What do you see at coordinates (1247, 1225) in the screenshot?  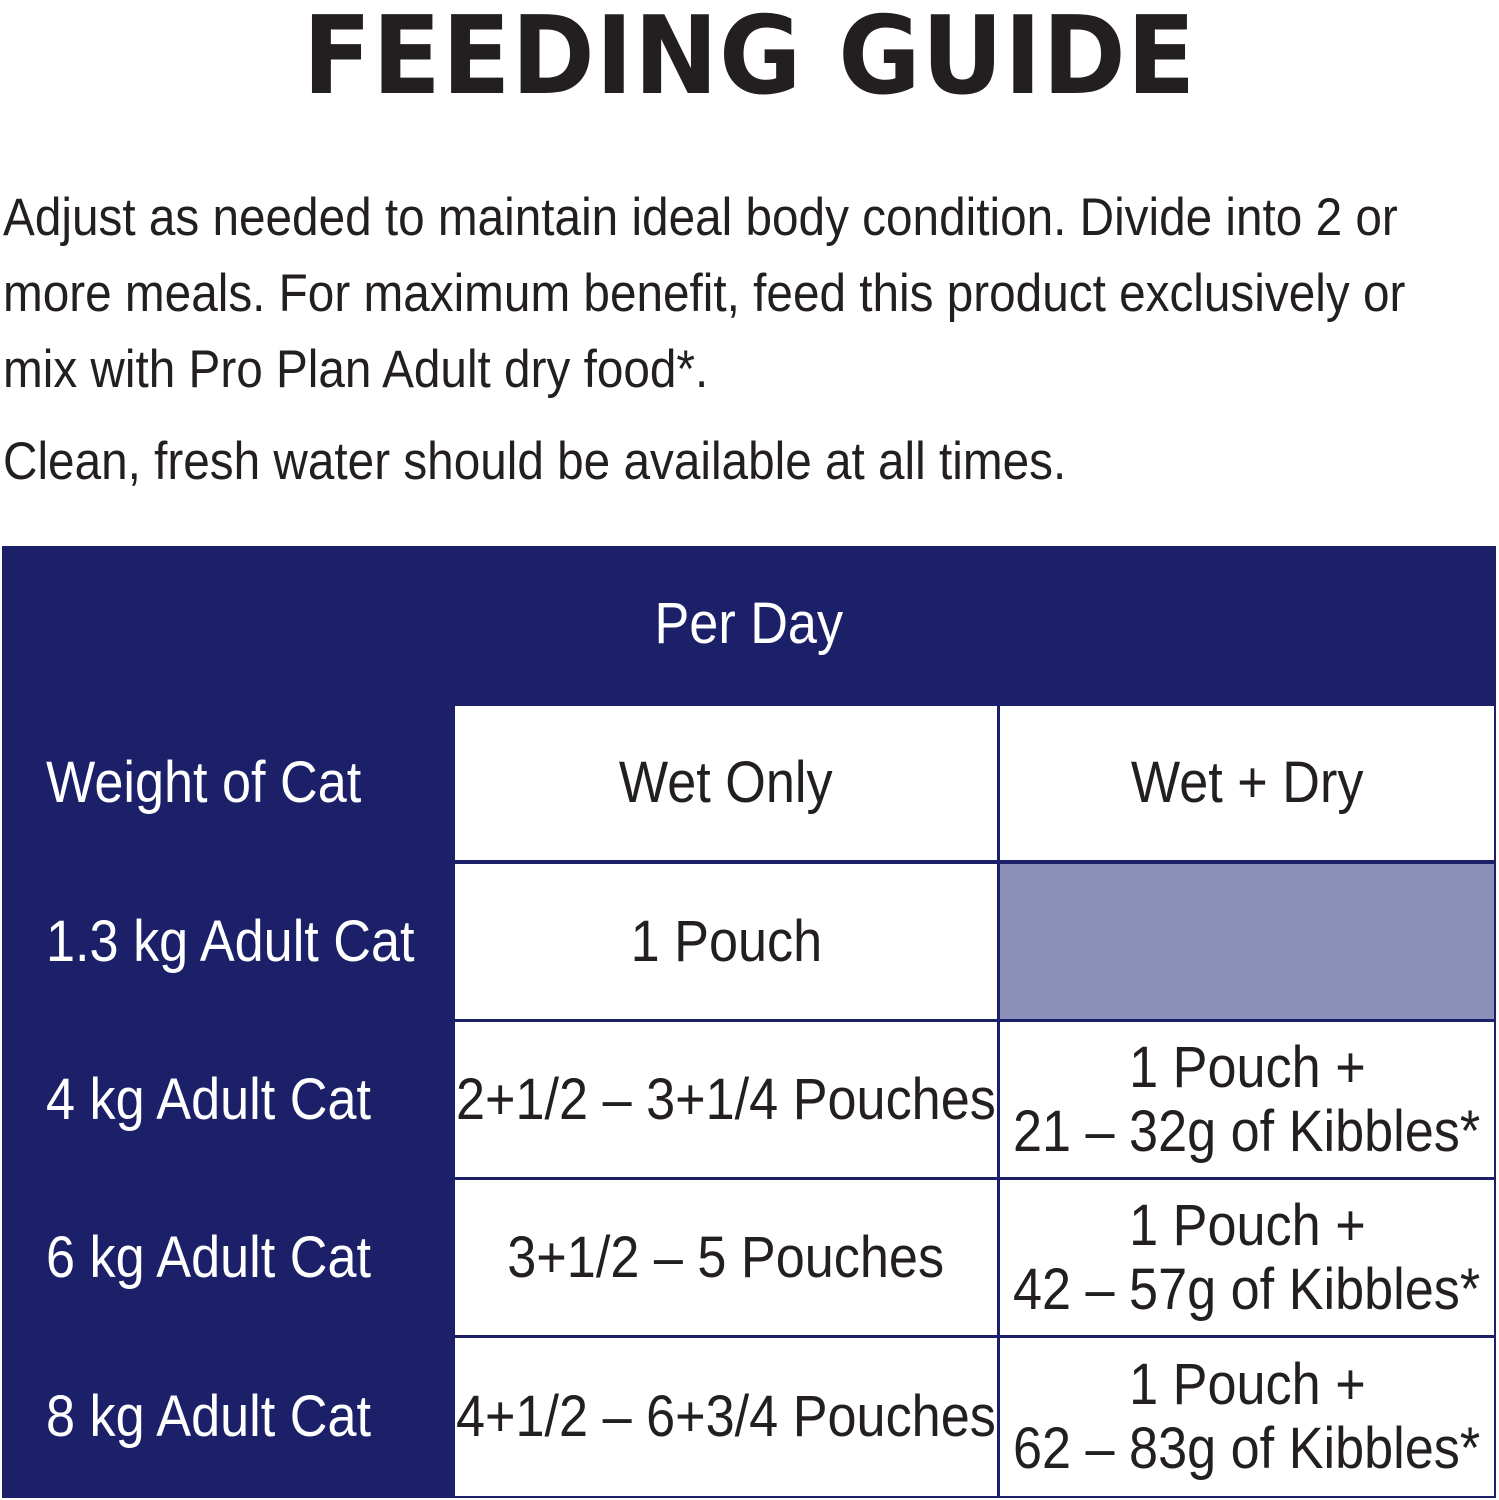 I see `row-3-wet-dry-line1: 1 Pouch +` at bounding box center [1247, 1225].